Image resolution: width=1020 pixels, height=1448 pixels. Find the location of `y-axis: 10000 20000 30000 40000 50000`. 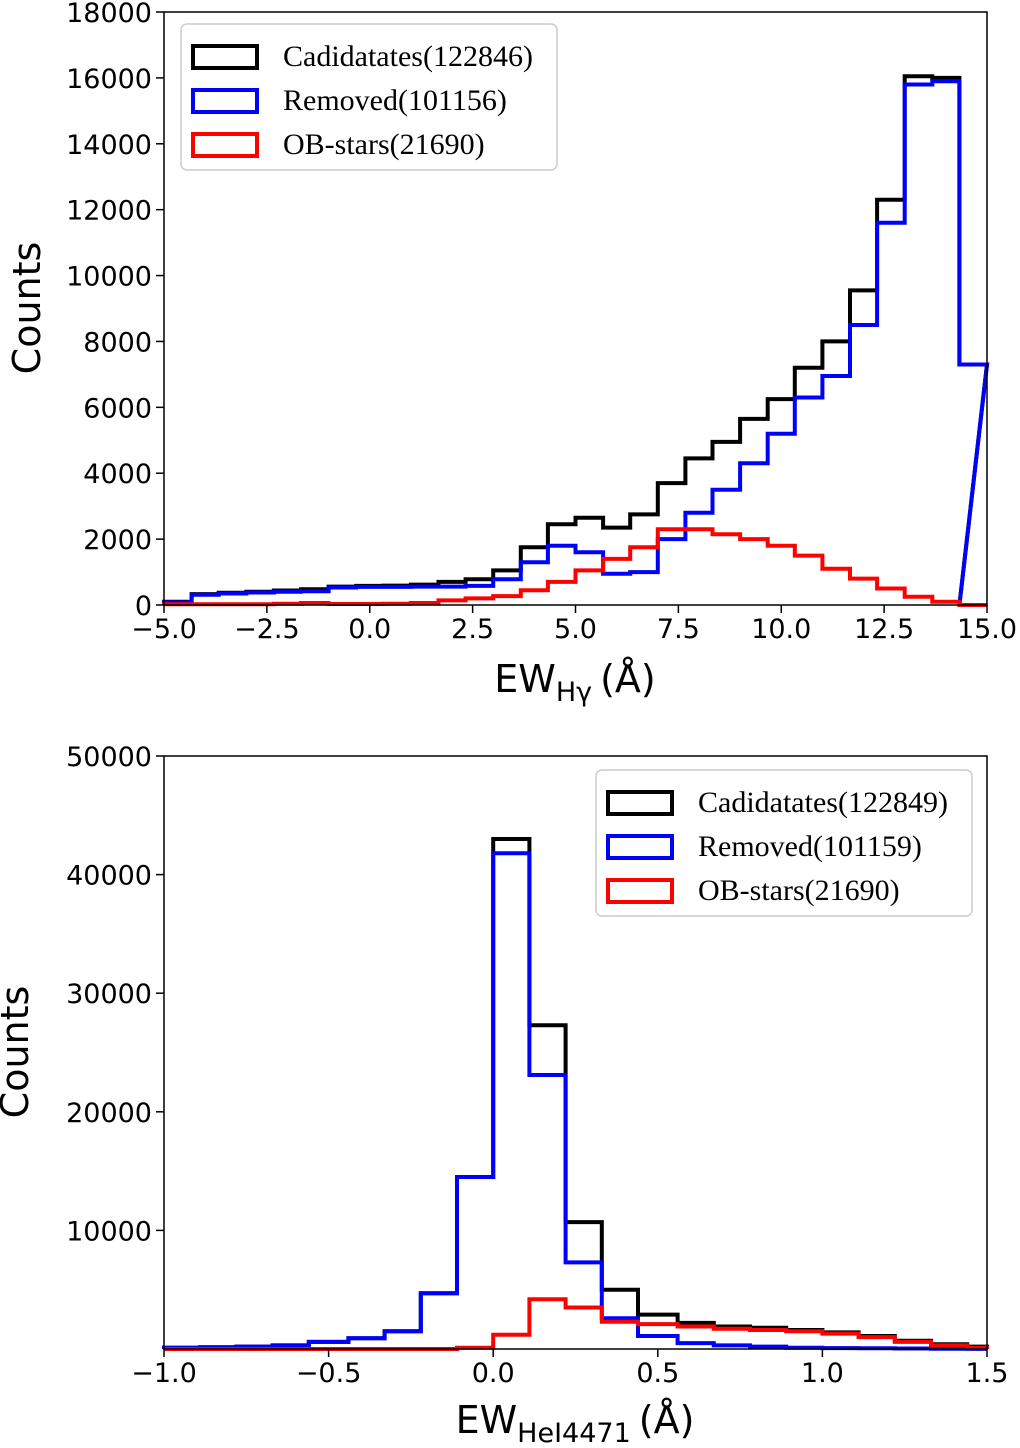

y-axis: 10000 20000 30000 40000 50000 is located at coordinates (115, 994).